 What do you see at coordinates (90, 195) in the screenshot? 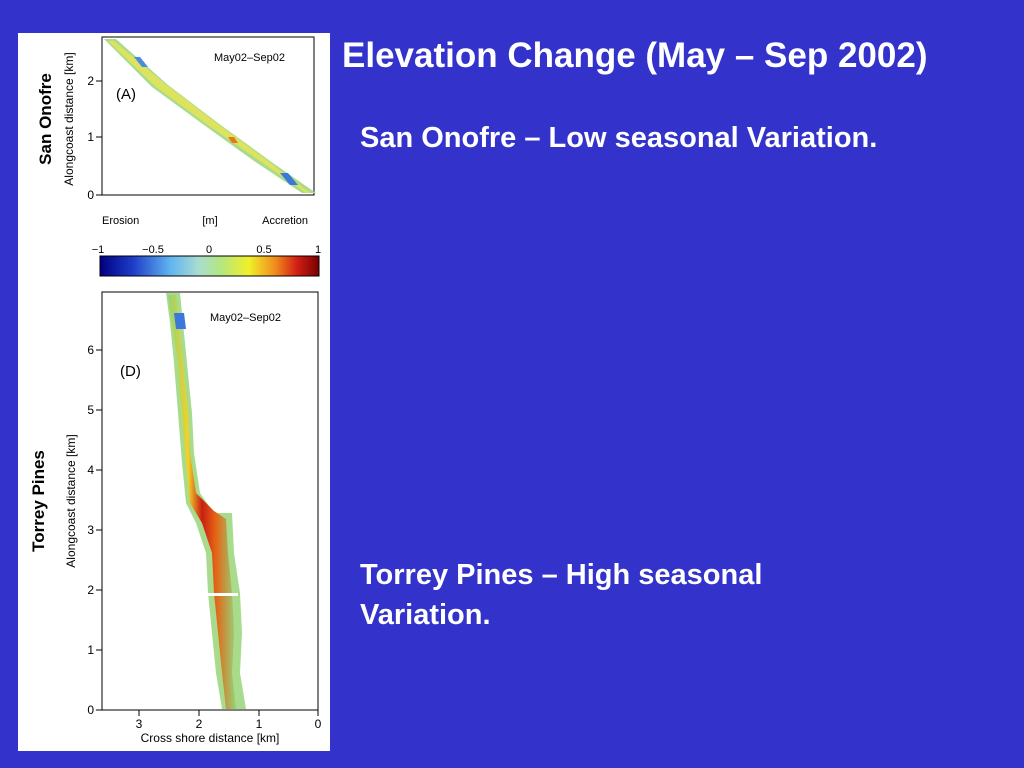
I see `panel-a-ytick-0: 0` at bounding box center [90, 195].